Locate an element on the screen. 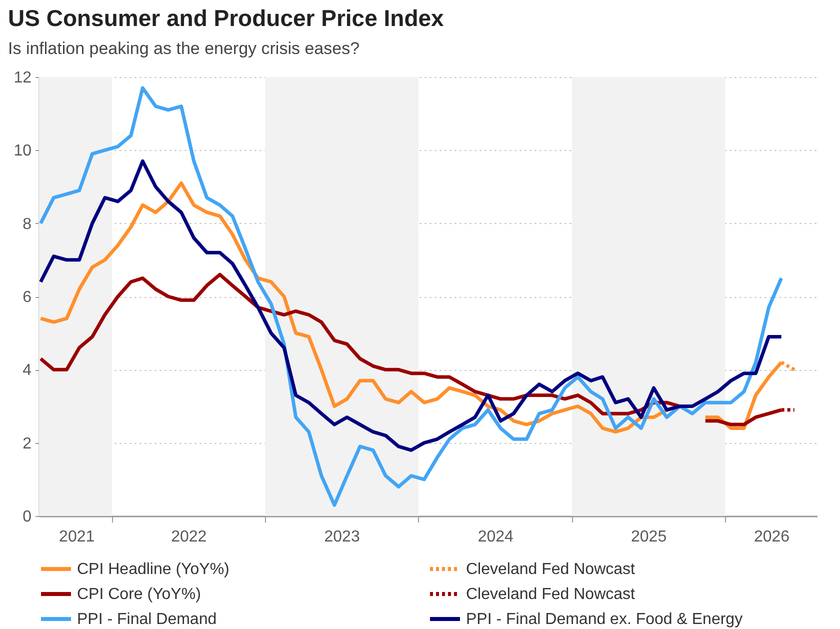 The width and height of the screenshot is (840, 629). legend-label: CPI Core (YoY%) is located at coordinates (139, 594).